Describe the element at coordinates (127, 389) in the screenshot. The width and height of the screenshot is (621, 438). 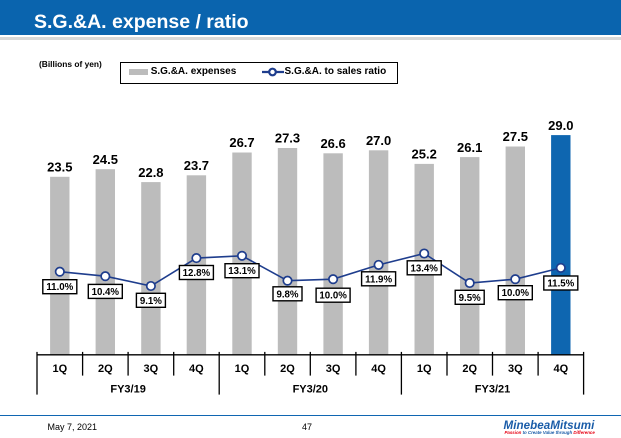
I see `svg-text: FY3/19` at that location.